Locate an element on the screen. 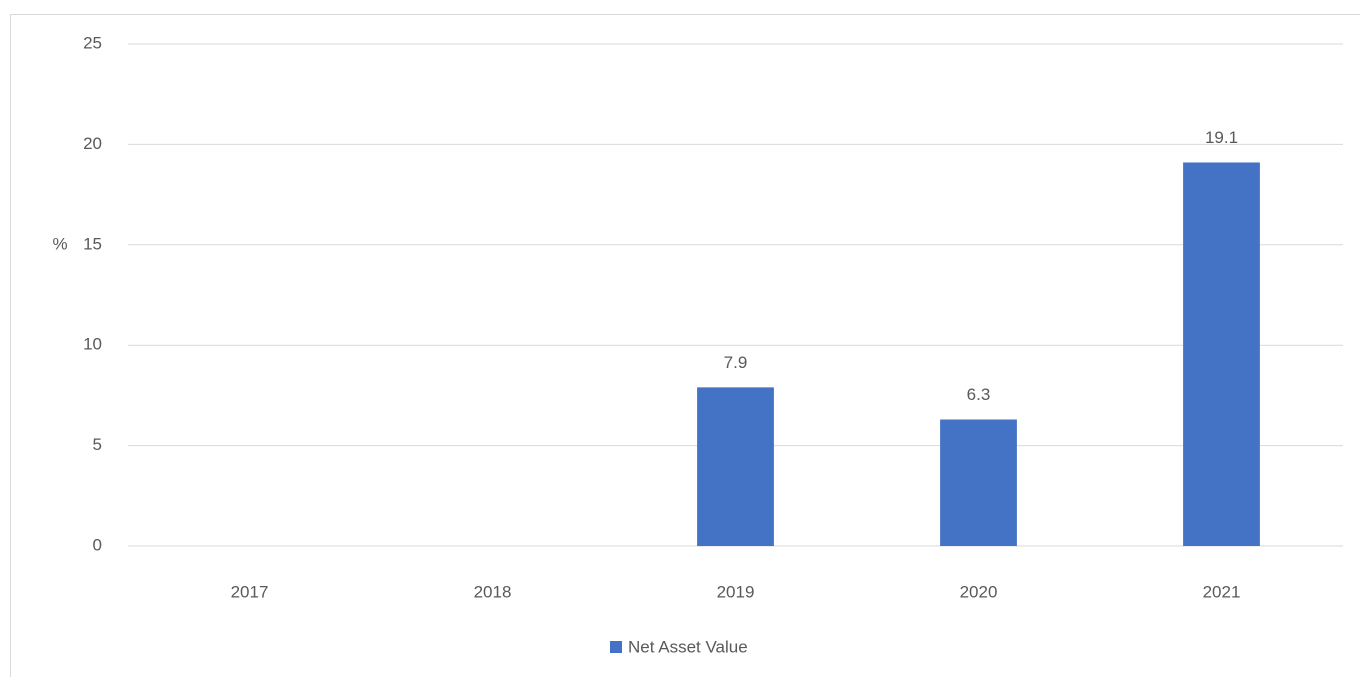 The image size is (1360, 677). y-tick-label: 25 is located at coordinates (92, 42).